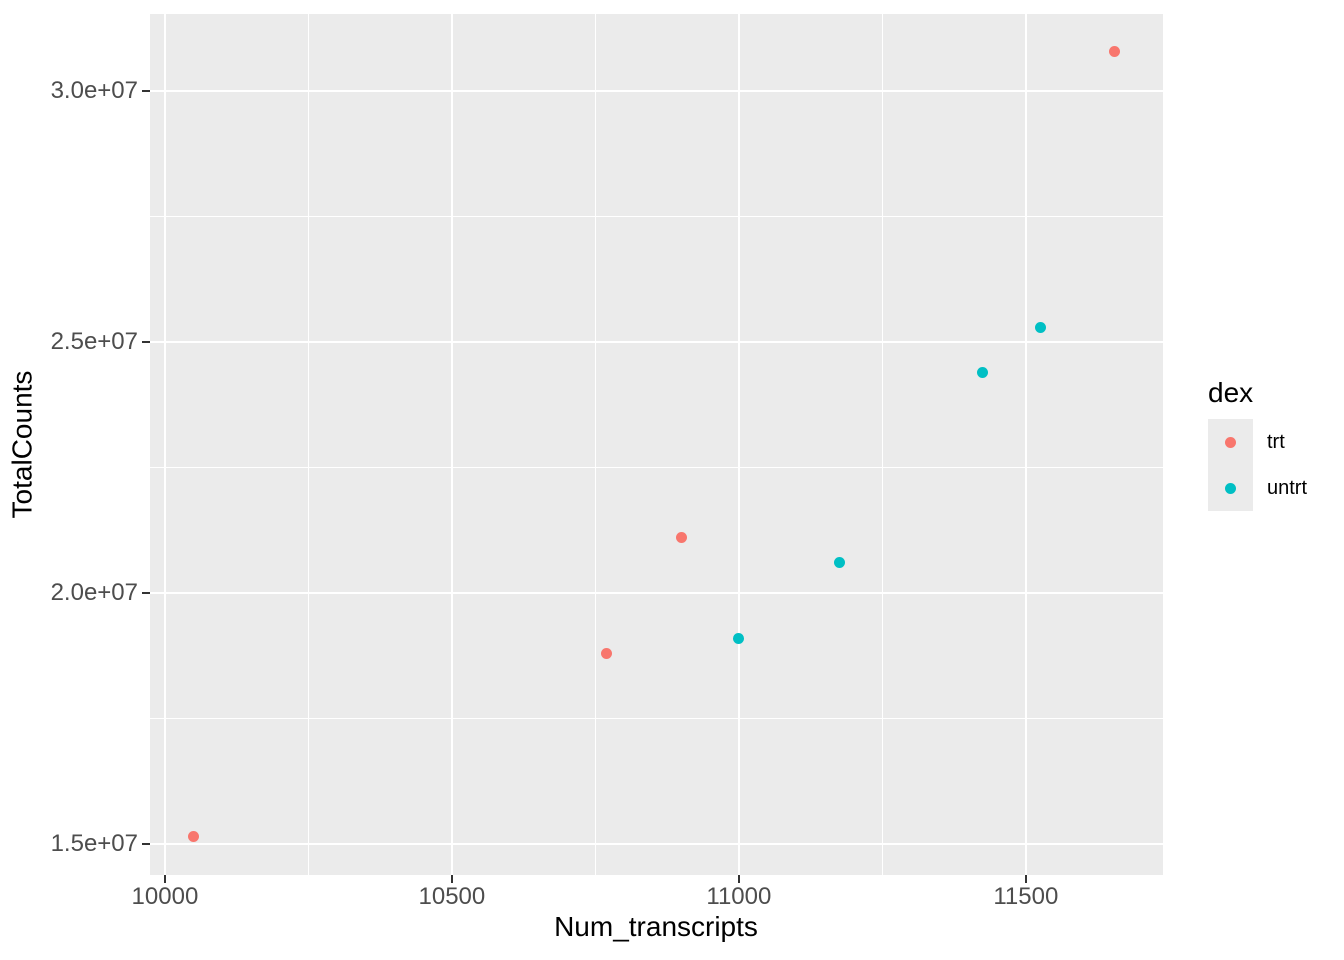 The width and height of the screenshot is (1344, 960). What do you see at coordinates (452, 896) in the screenshot?
I see `x-tick-label: 10500` at bounding box center [452, 896].